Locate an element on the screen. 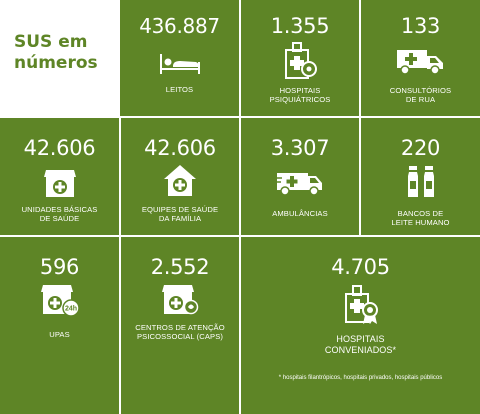  stat-tile-consultorios-de-rua: 133 CONSULTÓRIOS DE RUA is located at coordinates (420, 58).